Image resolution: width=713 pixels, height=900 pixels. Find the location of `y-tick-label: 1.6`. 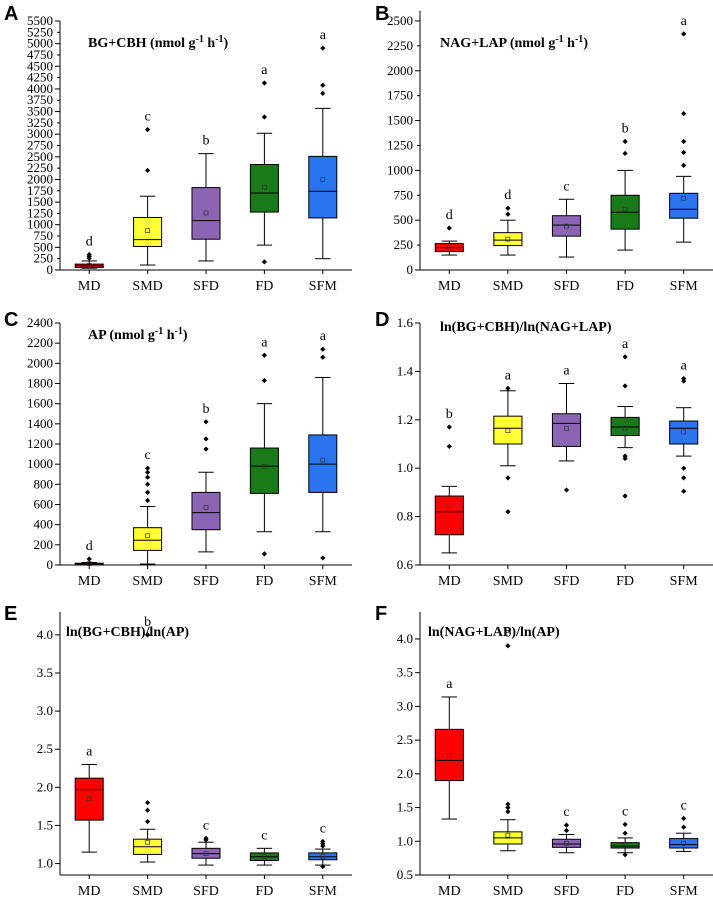

y-tick-label: 1.6 is located at coordinates (405, 322).